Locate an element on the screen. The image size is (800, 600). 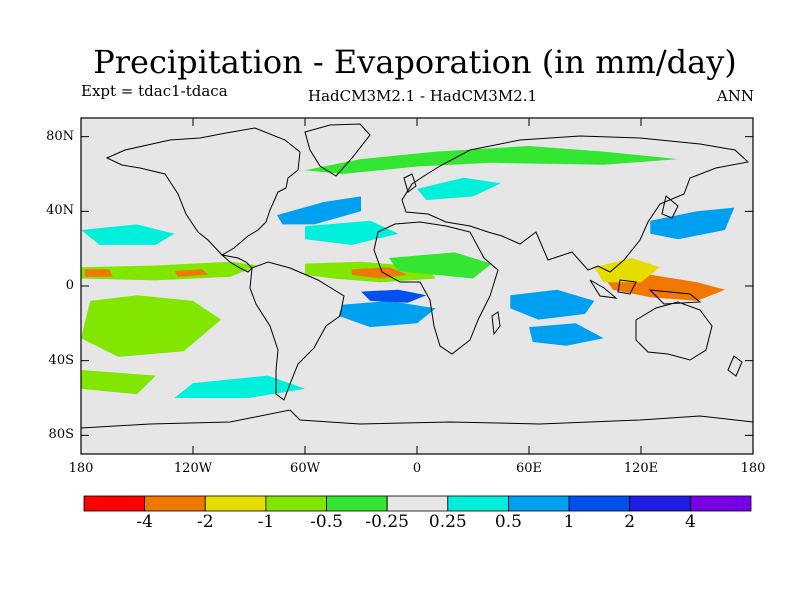
colorbar-label: -1 is located at coordinates (266, 522).